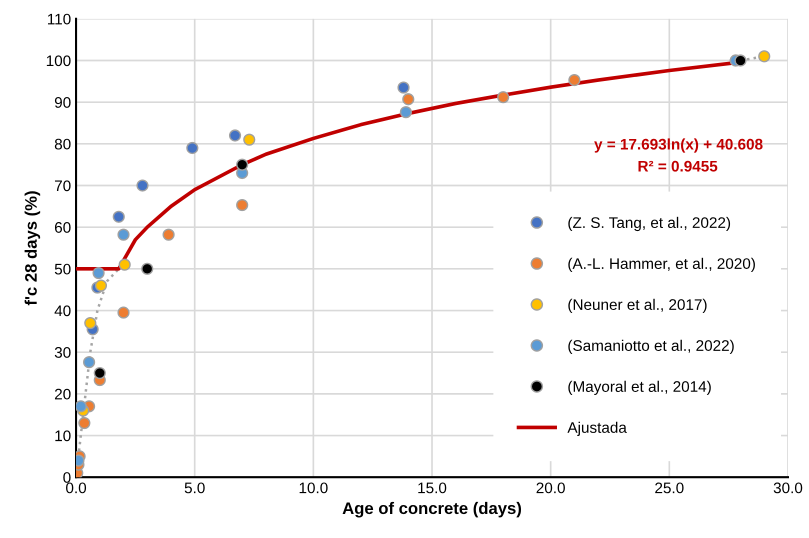 The height and width of the screenshot is (538, 809). Describe the element at coordinates (649, 224) in the screenshot. I see `legend-label: (Z. S. Tang, et al., 2022)` at that location.